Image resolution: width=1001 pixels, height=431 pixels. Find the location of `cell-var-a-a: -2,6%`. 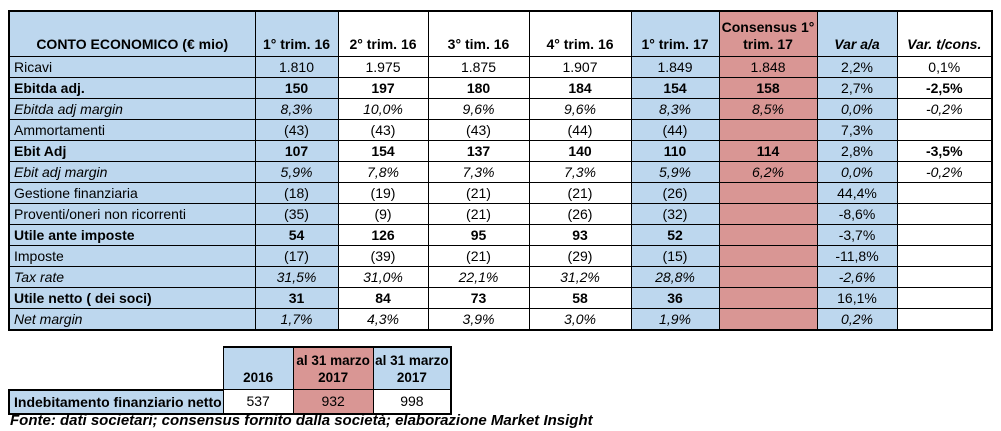

cell-var-a-a: -2,6% is located at coordinates (857, 277).